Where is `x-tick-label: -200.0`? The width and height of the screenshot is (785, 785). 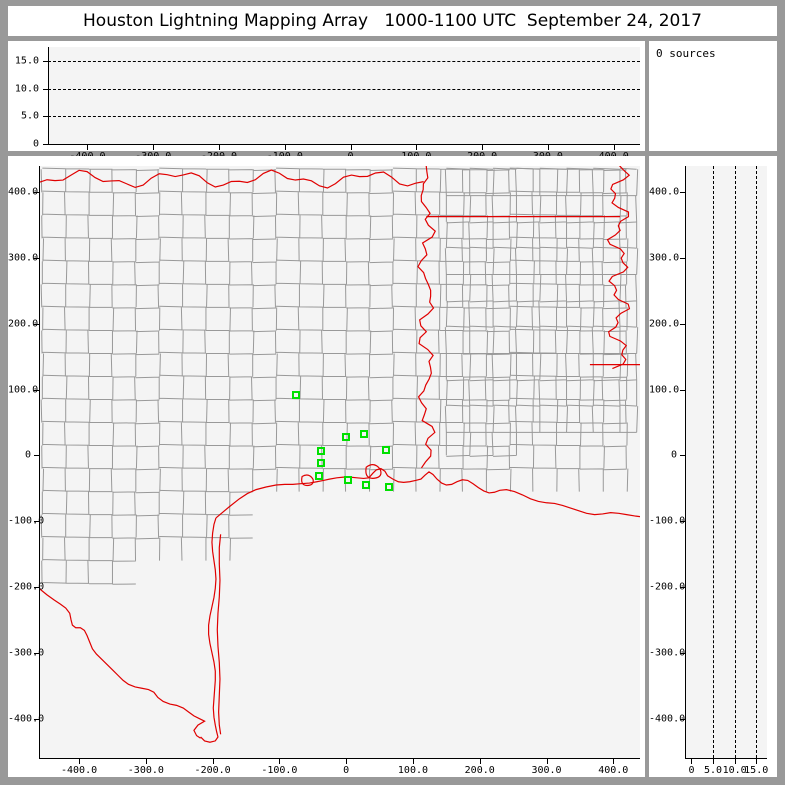 x-tick-label: -200.0 is located at coordinates (212, 770).